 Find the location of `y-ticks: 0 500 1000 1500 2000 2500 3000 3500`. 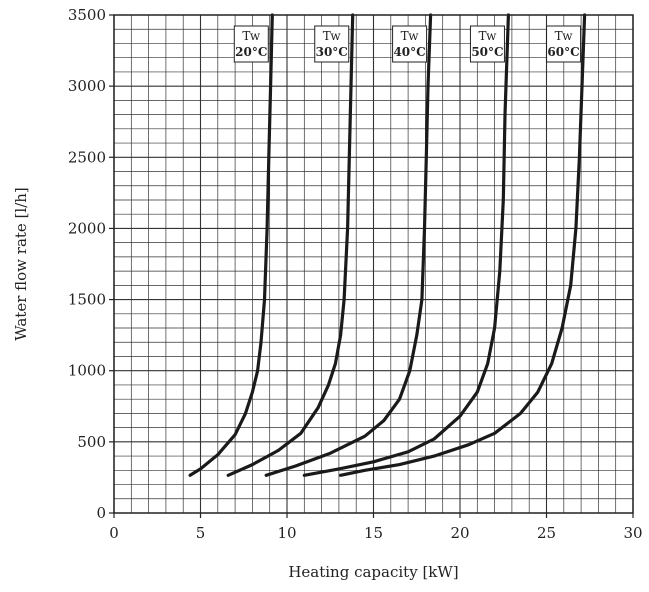

y-ticks: 0 500 1000 1500 2000 2500 3000 3500 is located at coordinates (91, 264).